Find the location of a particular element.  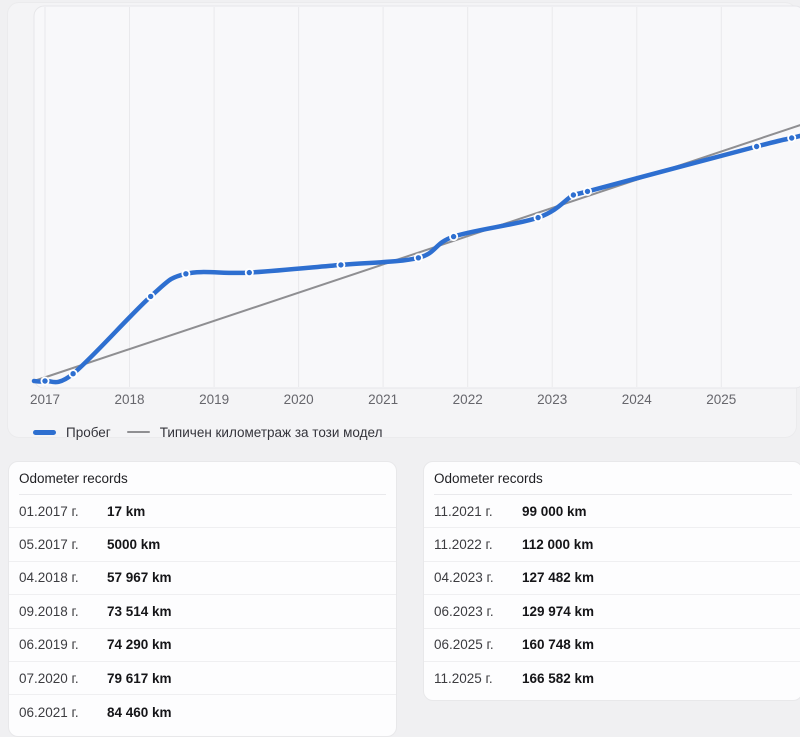

row-date: 04.2023 г. is located at coordinates (464, 578).